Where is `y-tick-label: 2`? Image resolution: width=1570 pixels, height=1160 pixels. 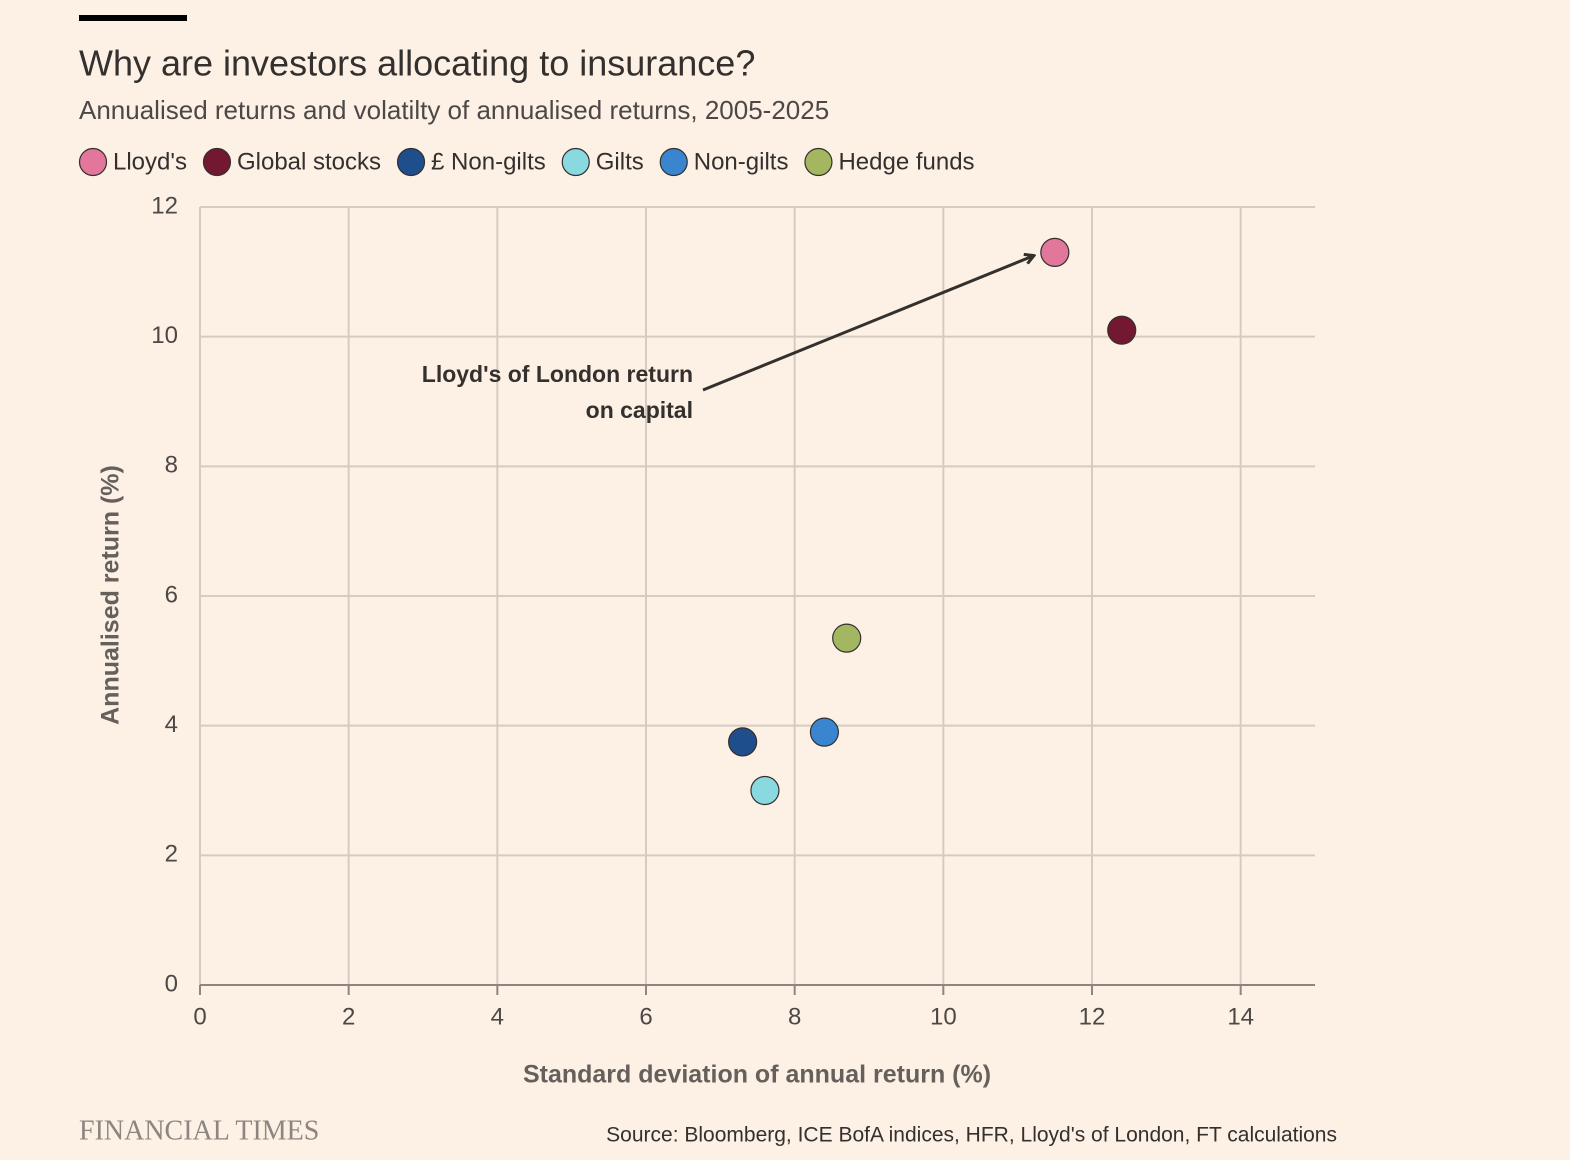
y-tick-label: 2 is located at coordinates (171, 854).